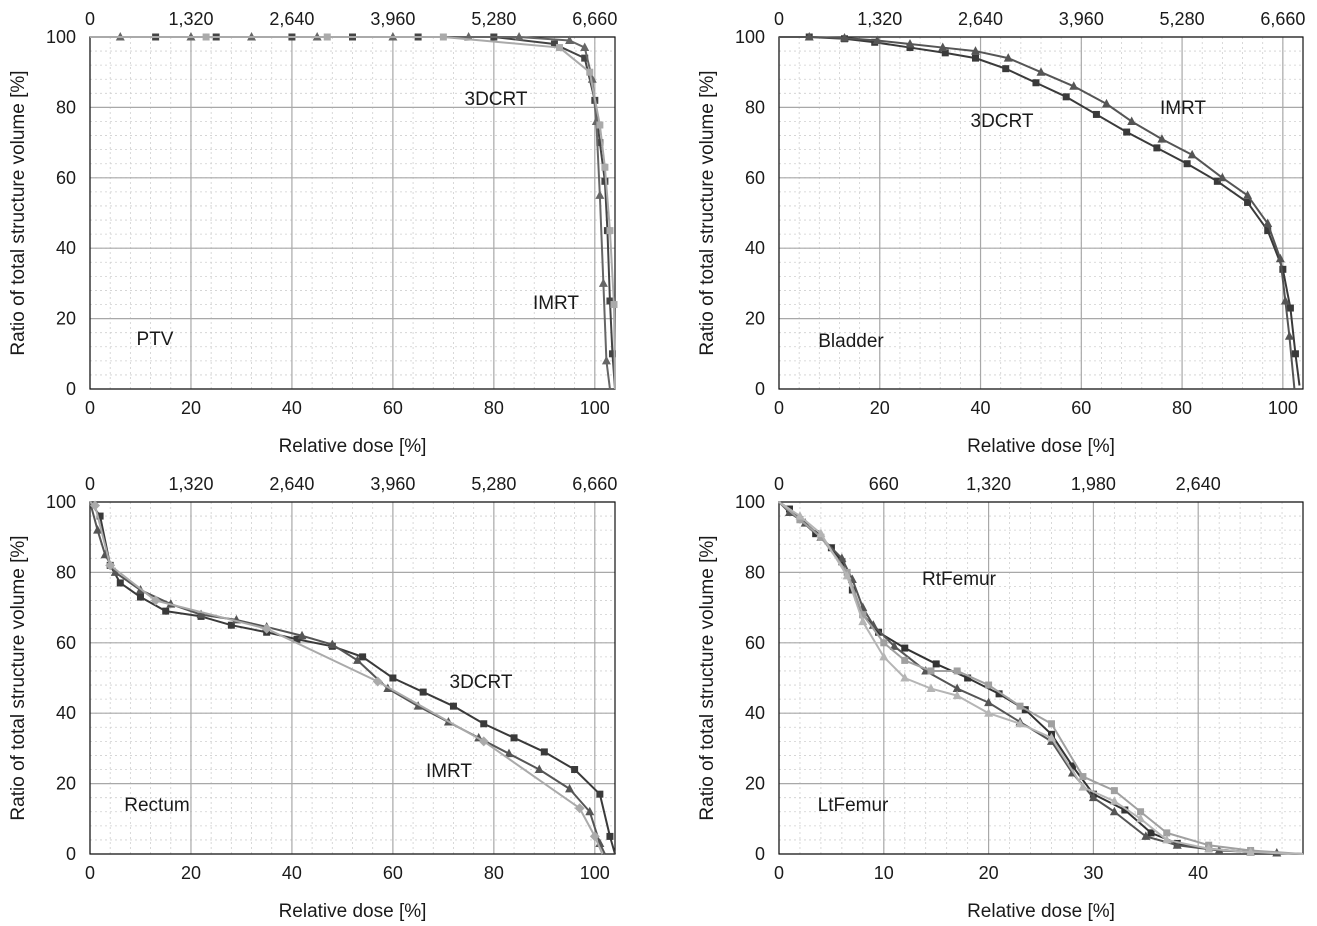  Describe the element at coordinates (493, 19) in the screenshot. I see `top-axis-tick-label: 5,280` at that location.